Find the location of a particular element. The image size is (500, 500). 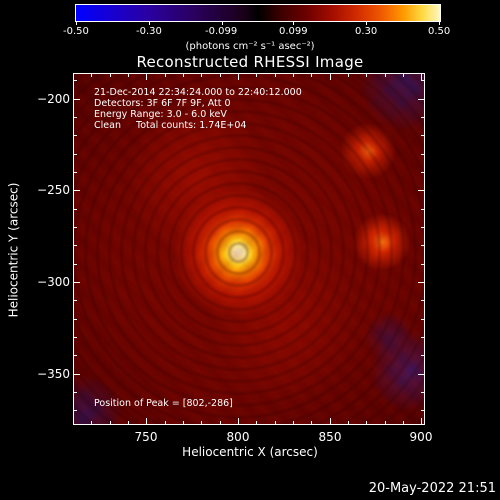

colorbar-tick-label: 0.30 is located at coordinates (366, 31).